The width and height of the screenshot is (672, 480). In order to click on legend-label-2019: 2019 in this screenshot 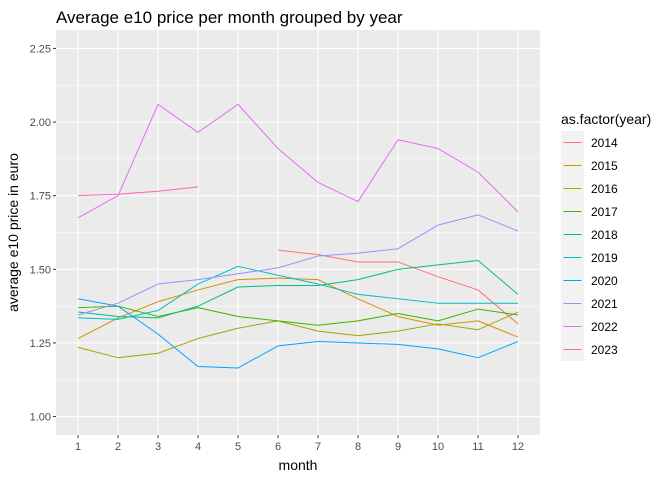, I will do `click(604, 258)`.